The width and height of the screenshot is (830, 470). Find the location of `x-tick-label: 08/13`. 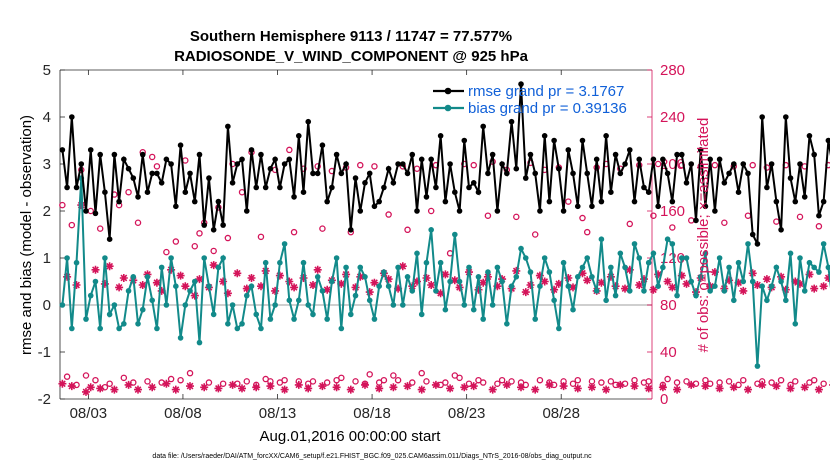

x-tick-label: 08/13 is located at coordinates (278, 413).